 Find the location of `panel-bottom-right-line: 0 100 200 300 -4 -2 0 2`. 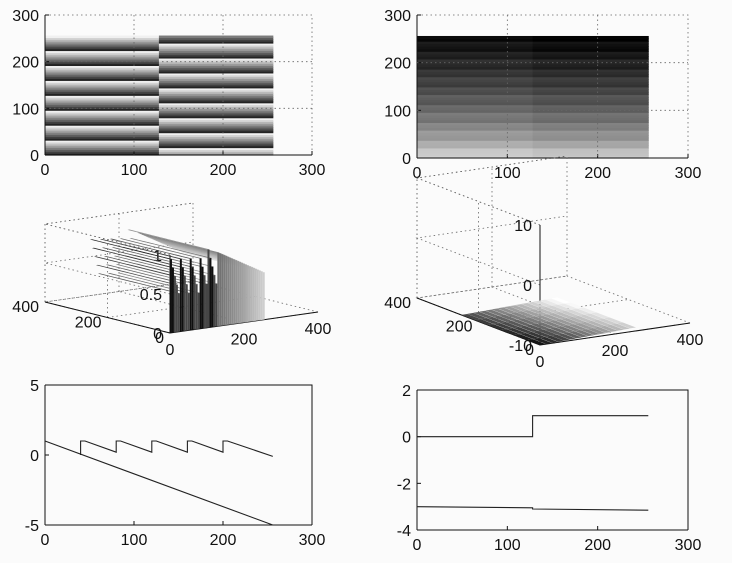

panel-bottom-right-line: 0 100 200 300 -4 -2 0 2 is located at coordinates (549, 468).